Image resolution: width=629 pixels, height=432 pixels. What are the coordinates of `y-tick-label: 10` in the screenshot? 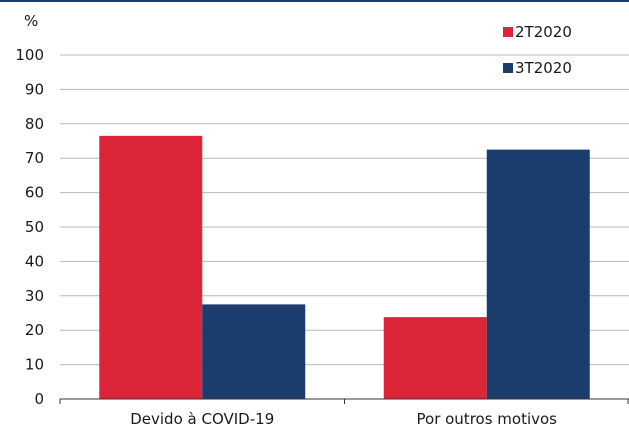 It's located at (34, 365).